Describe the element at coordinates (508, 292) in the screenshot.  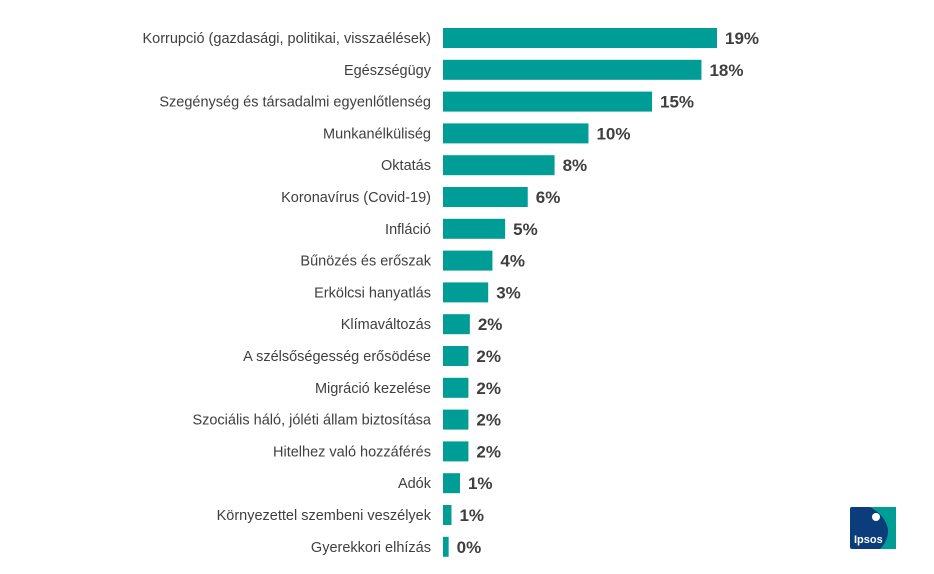
I see `value-label: 3%` at that location.